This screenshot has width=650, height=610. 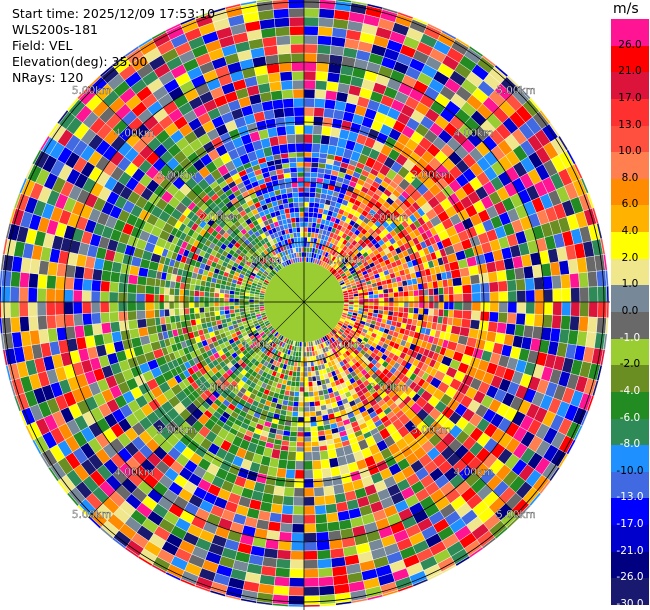 I want to click on colorbar-unit: m/s, so click(x=626, y=9).